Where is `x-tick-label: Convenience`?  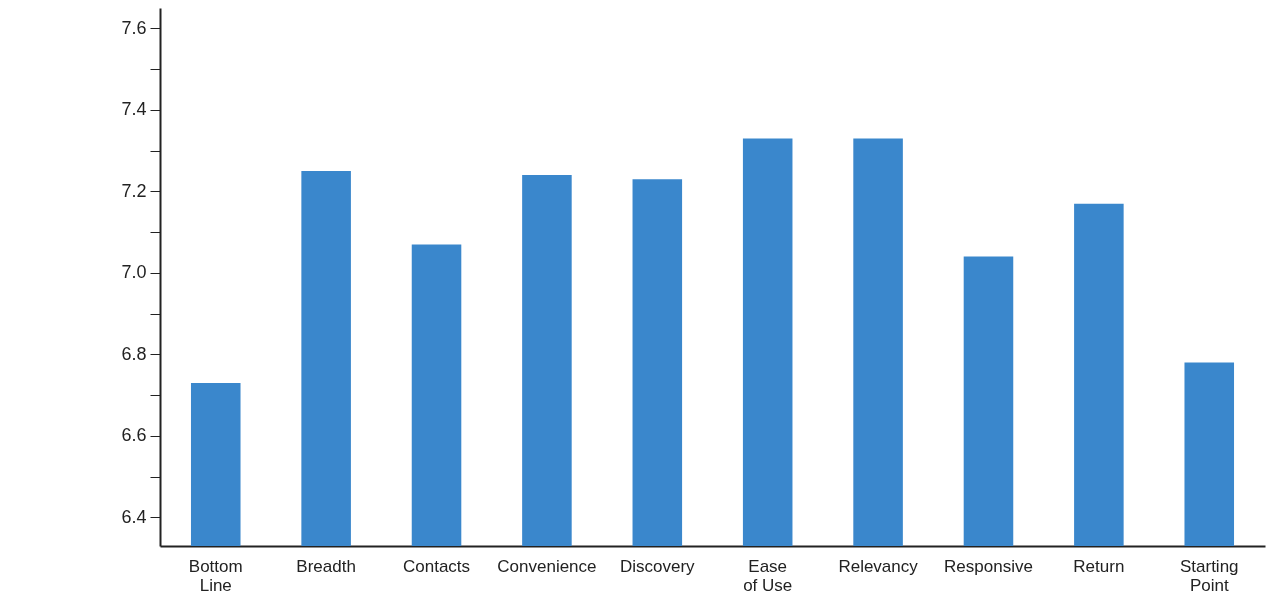 x-tick-label: Convenience is located at coordinates (547, 566).